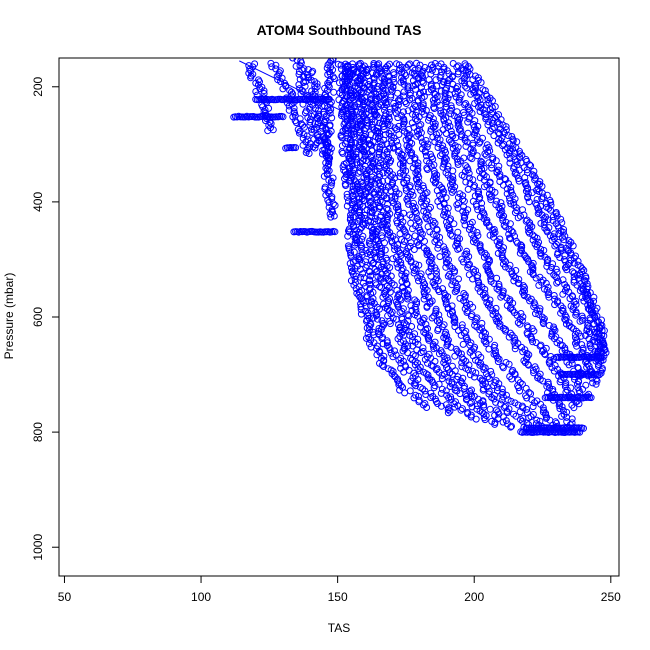  I want to click on y-tick-label: 600, so click(38, 317).